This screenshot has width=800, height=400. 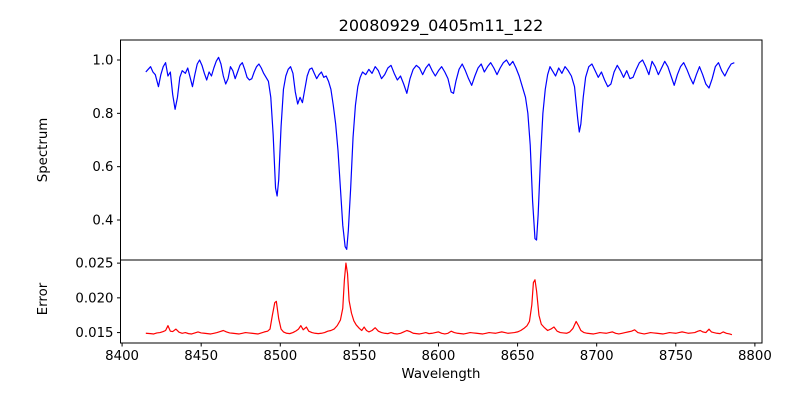 What do you see at coordinates (43, 150) in the screenshot?
I see `y-axis-label-spectrum: Spectrum` at bounding box center [43, 150].